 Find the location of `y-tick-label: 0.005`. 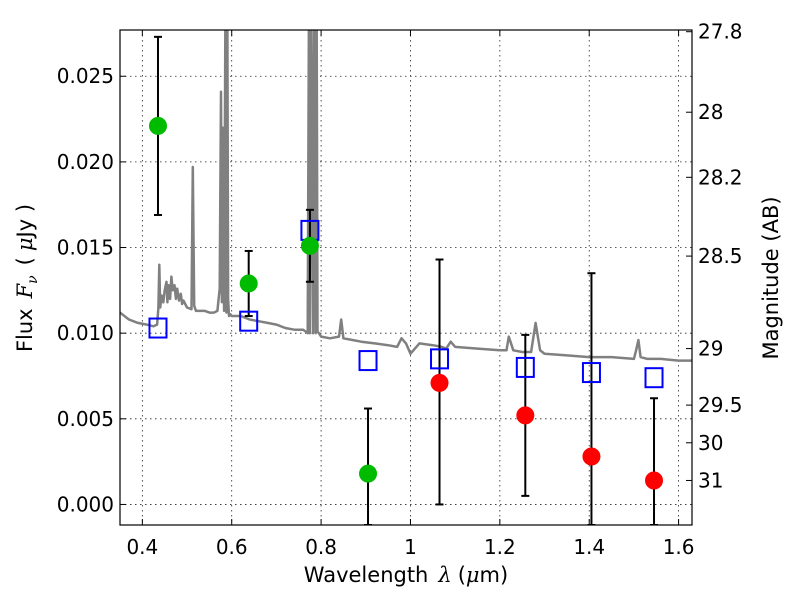

y-tick-label: 0.005 is located at coordinates (85, 419).